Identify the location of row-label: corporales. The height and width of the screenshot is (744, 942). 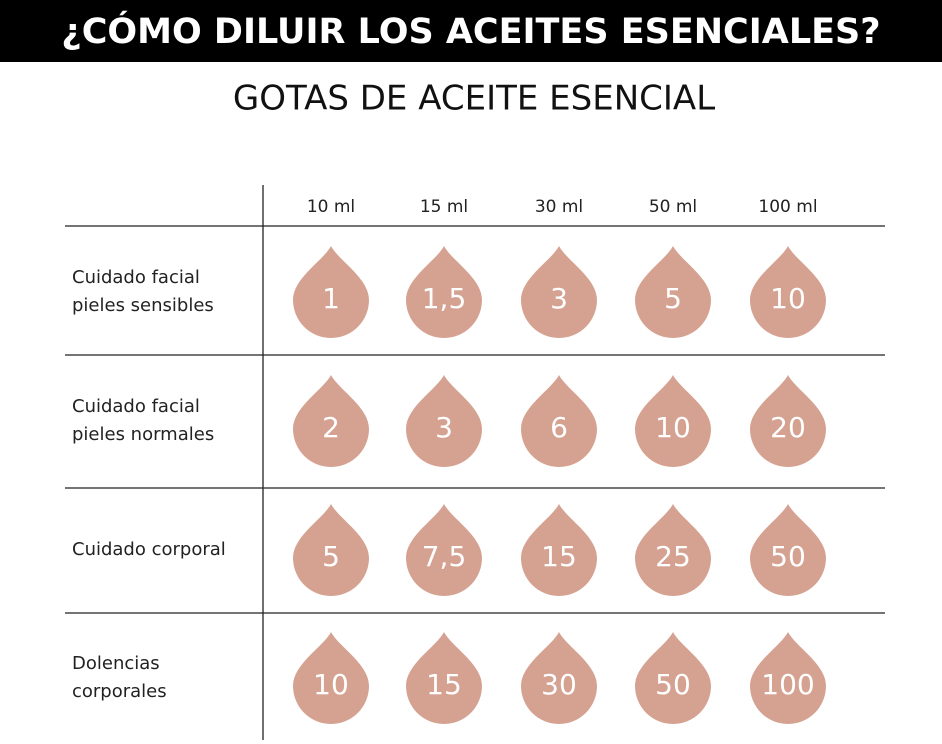
(119, 691).